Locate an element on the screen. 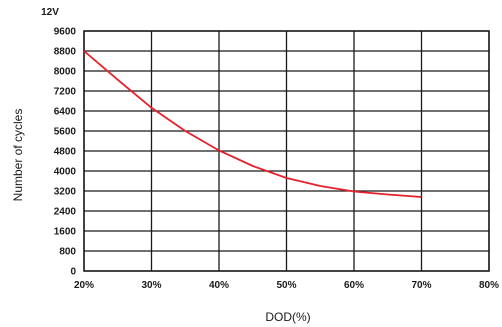  x-tick-label: 30% is located at coordinates (151, 285).